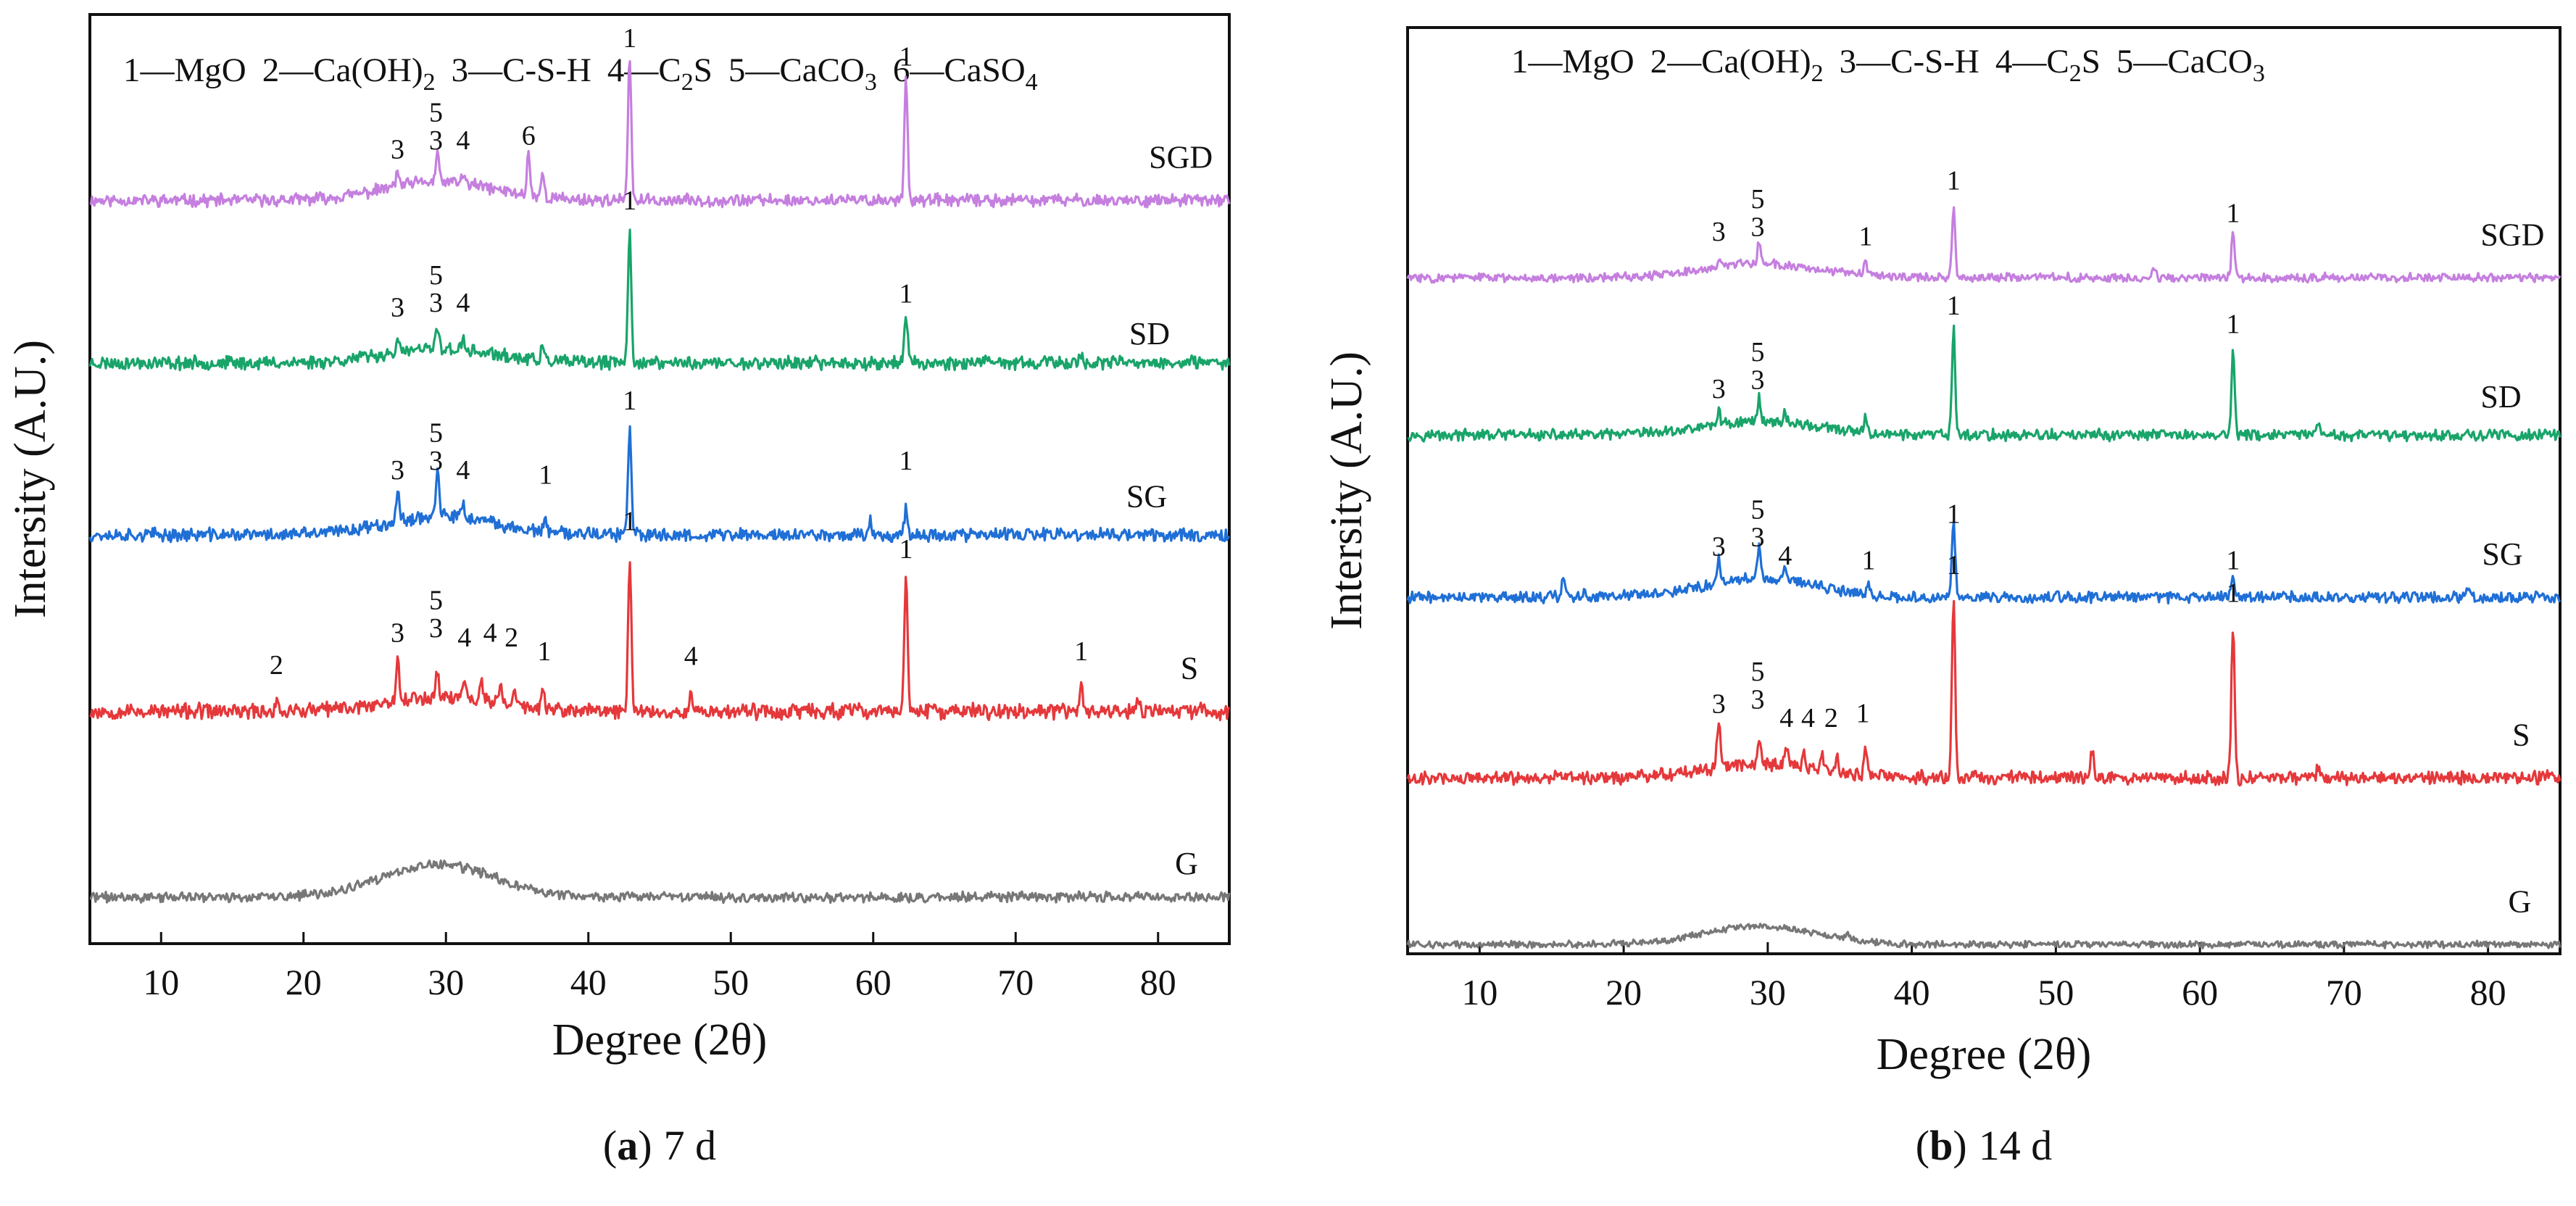  What do you see at coordinates (529, 135) in the screenshot?
I see `peak-label: 6` at bounding box center [529, 135].